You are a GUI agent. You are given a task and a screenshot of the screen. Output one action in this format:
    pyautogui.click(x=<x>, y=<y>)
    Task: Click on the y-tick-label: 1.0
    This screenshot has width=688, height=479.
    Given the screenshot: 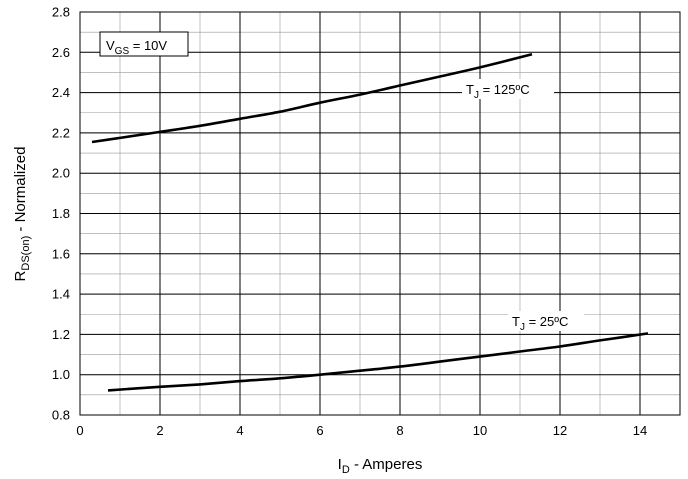 What is the action you would take?
    pyautogui.click(x=61, y=374)
    